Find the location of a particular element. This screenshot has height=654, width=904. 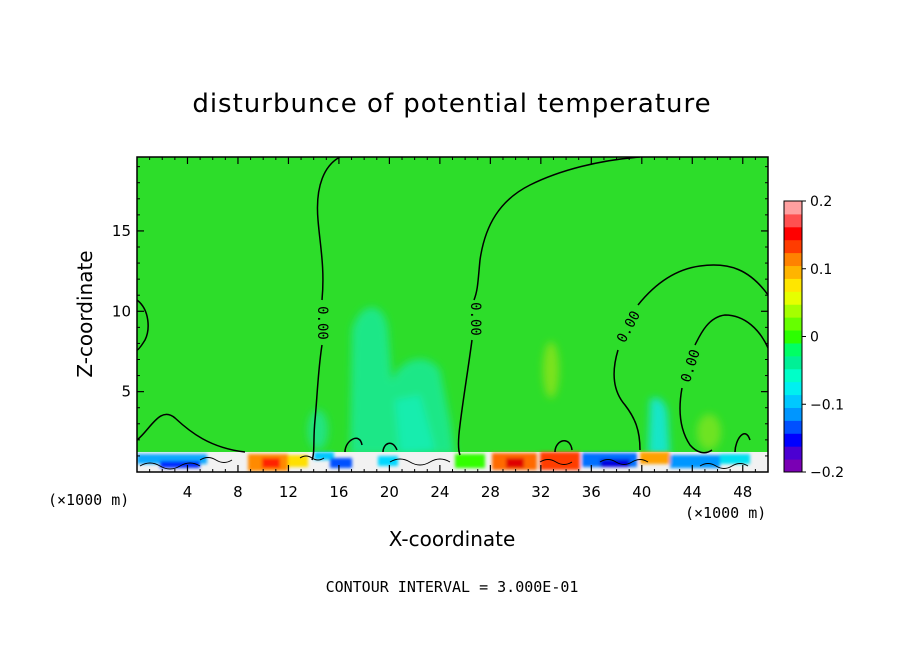

x-tick-label: 16 is located at coordinates (338, 492).